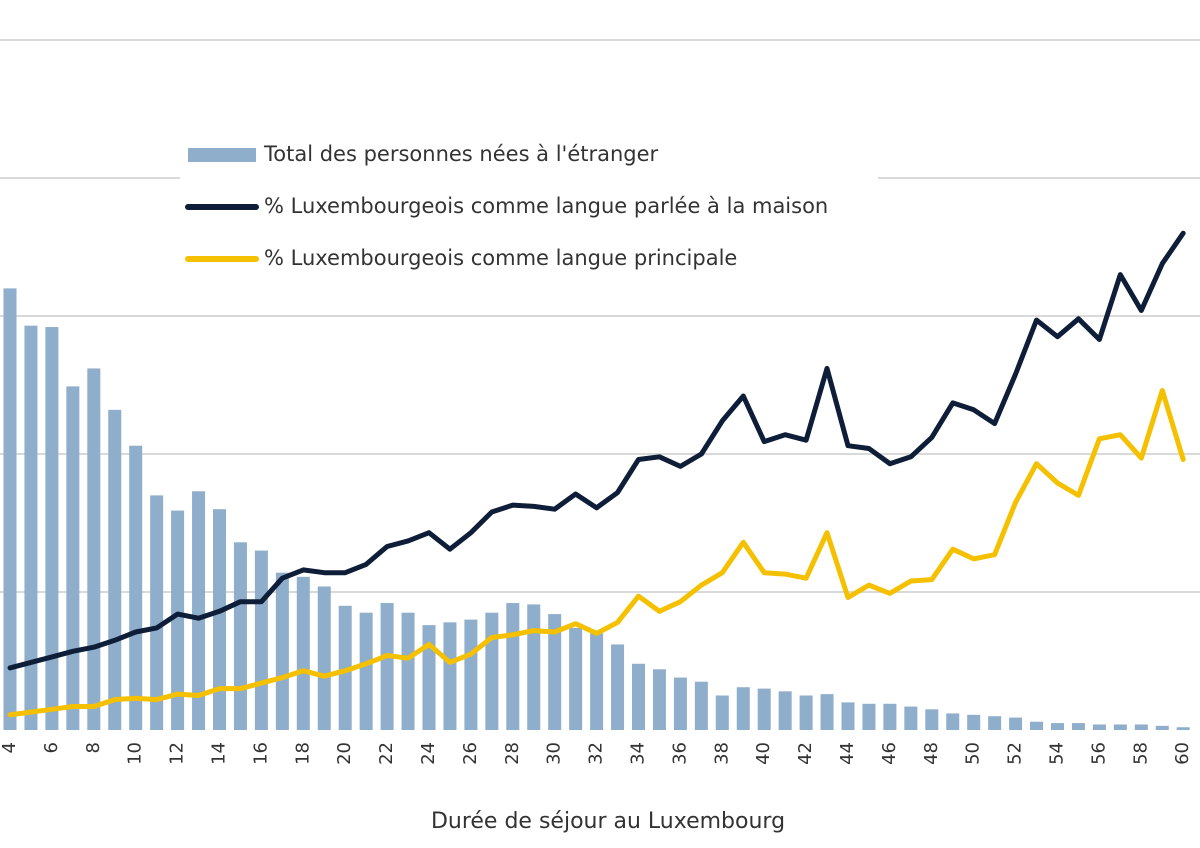  I want to click on x-tick-label: 16, so click(260, 753).